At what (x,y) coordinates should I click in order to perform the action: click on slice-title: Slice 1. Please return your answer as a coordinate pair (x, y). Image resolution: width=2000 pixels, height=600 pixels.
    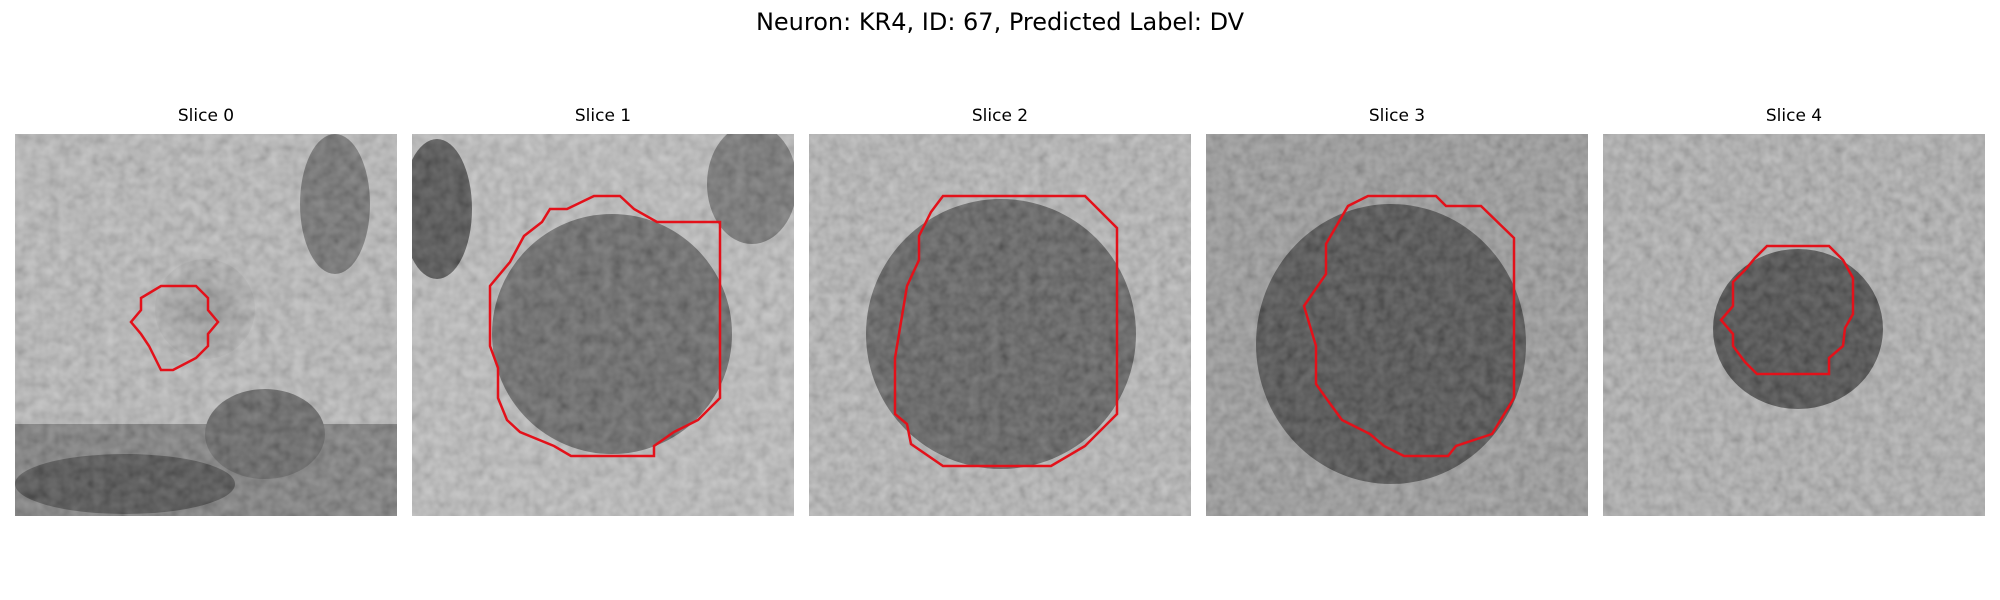
    Looking at the image, I should click on (603, 116).